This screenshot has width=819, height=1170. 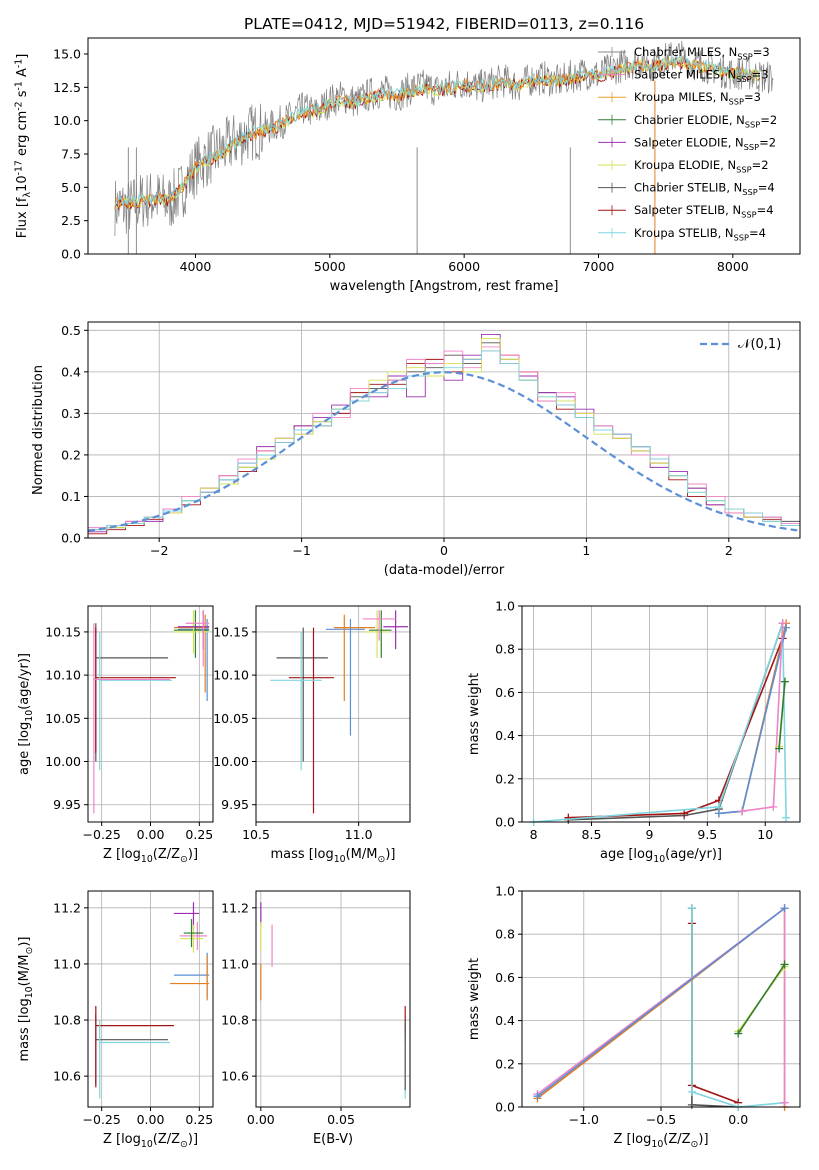 I want to click on text-span: 𝒩(0,1), so click(x=759, y=344).